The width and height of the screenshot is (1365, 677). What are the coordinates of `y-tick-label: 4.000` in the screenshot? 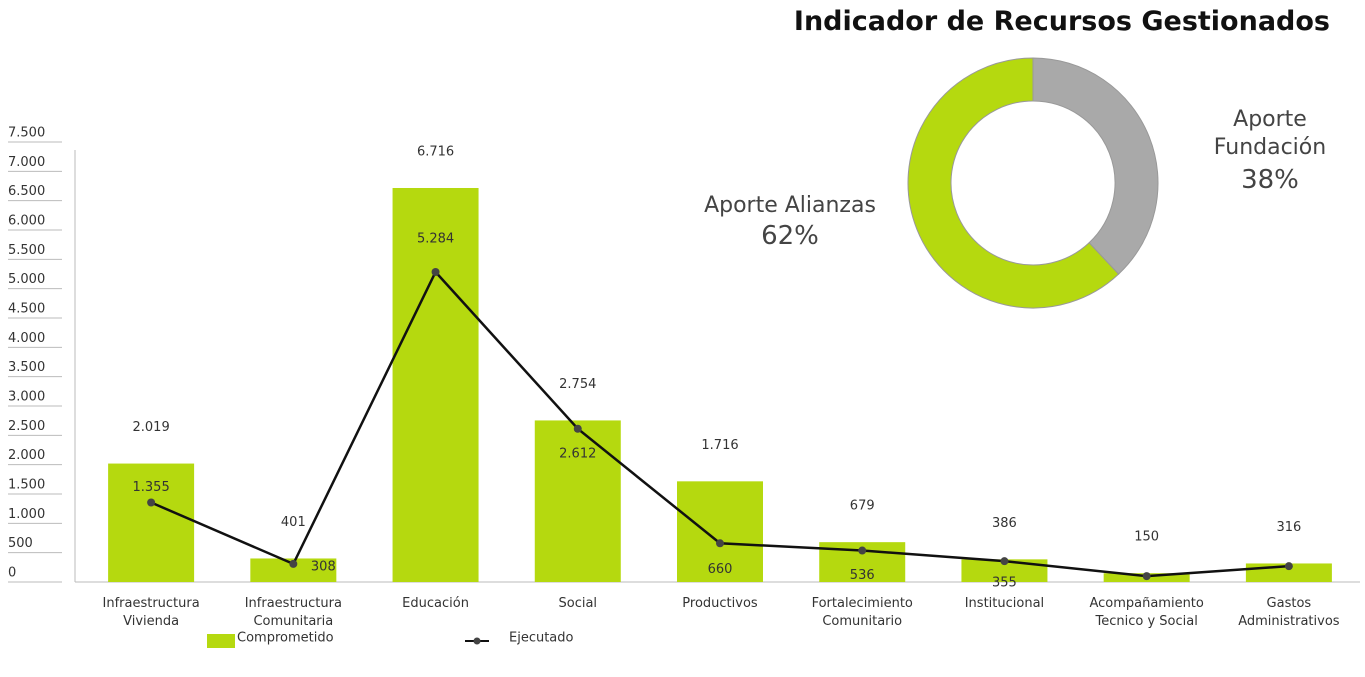 It's located at (26, 338).